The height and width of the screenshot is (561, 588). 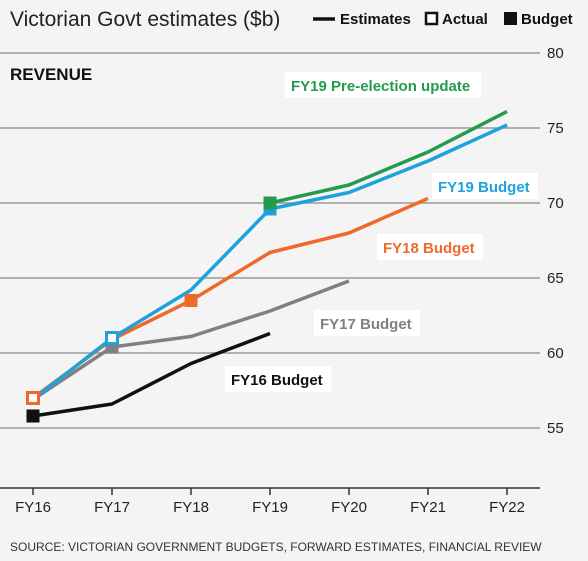 What do you see at coordinates (465, 19) in the screenshot?
I see `legend-actual-label: Actual` at bounding box center [465, 19].